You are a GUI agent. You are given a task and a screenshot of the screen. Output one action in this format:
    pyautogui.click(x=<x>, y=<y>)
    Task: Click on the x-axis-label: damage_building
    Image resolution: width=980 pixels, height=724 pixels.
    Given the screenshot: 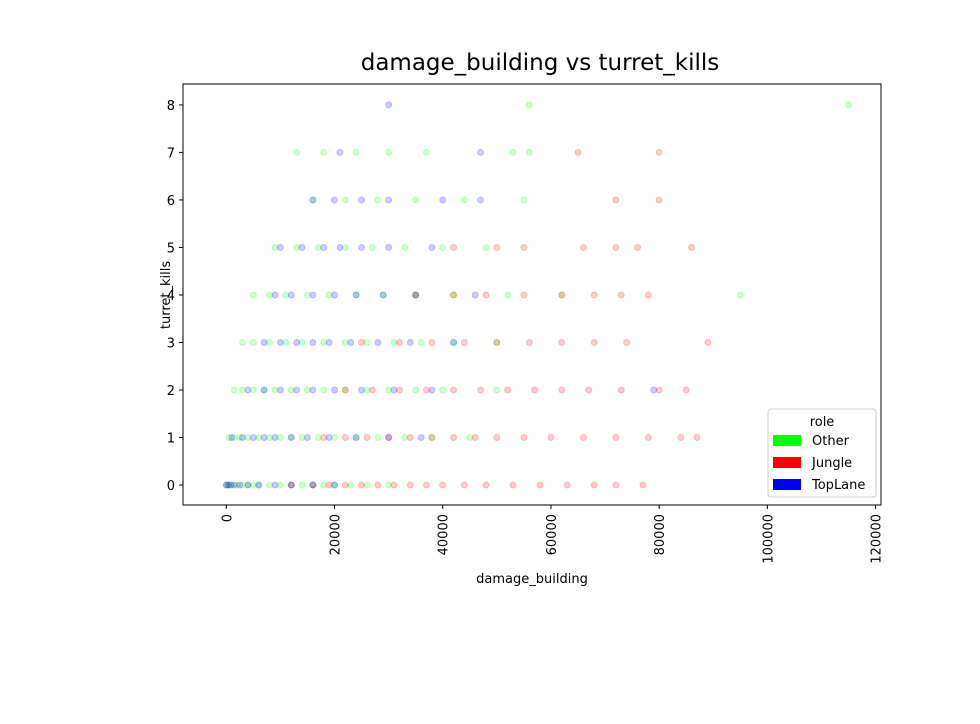 What is the action you would take?
    pyautogui.click(x=532, y=579)
    